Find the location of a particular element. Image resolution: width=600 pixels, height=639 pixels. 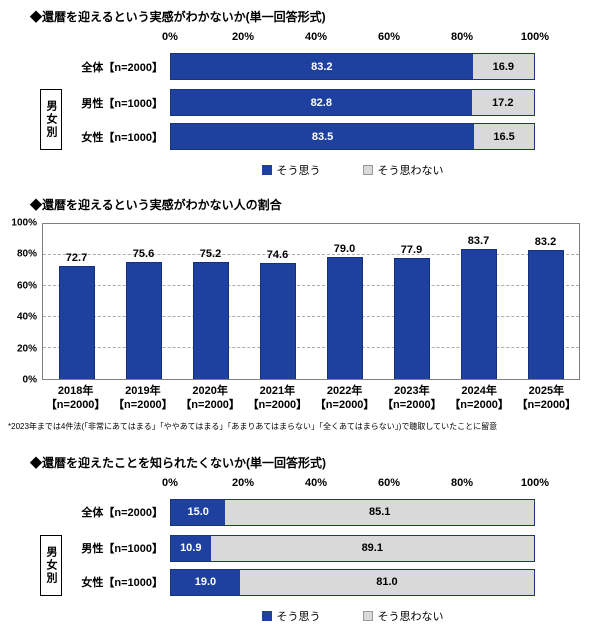

bar-row-female: 女性【n=1000】 83.5 16.5 is located at coordinates (298, 136).